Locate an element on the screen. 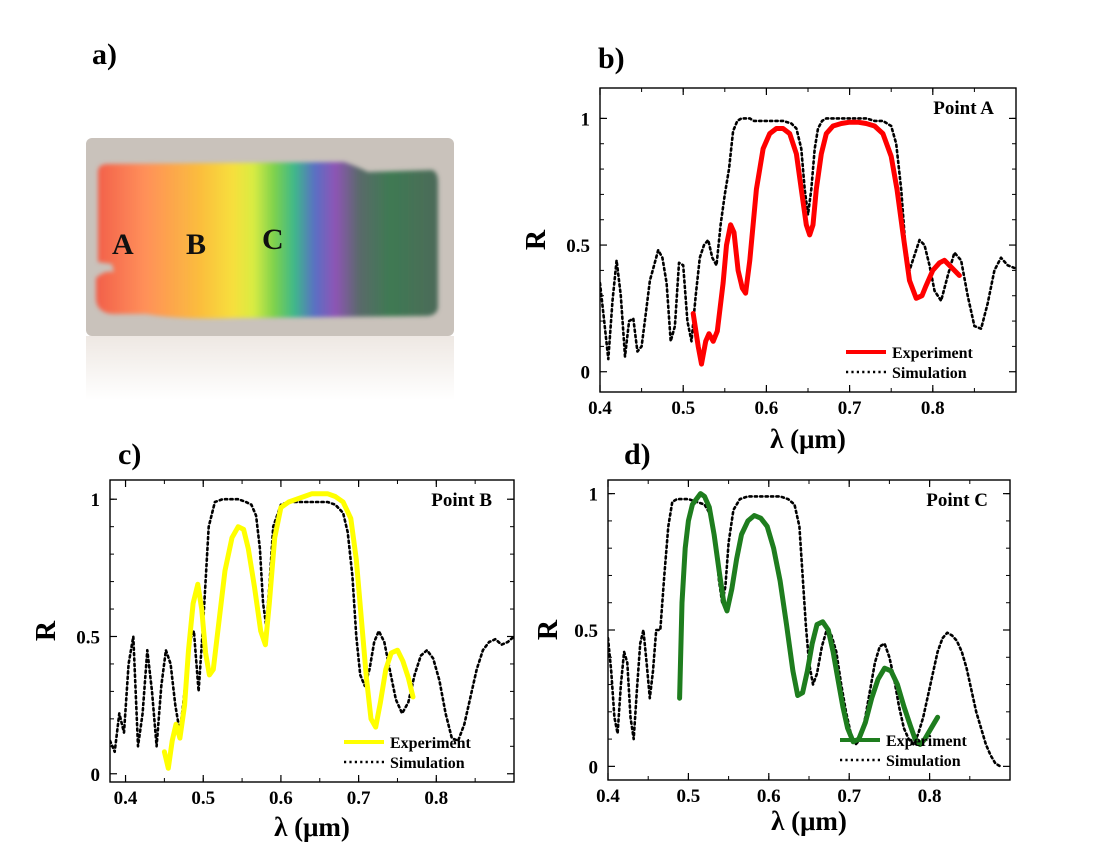 The image size is (1100, 846). colored-film is located at coordinates (267, 240).